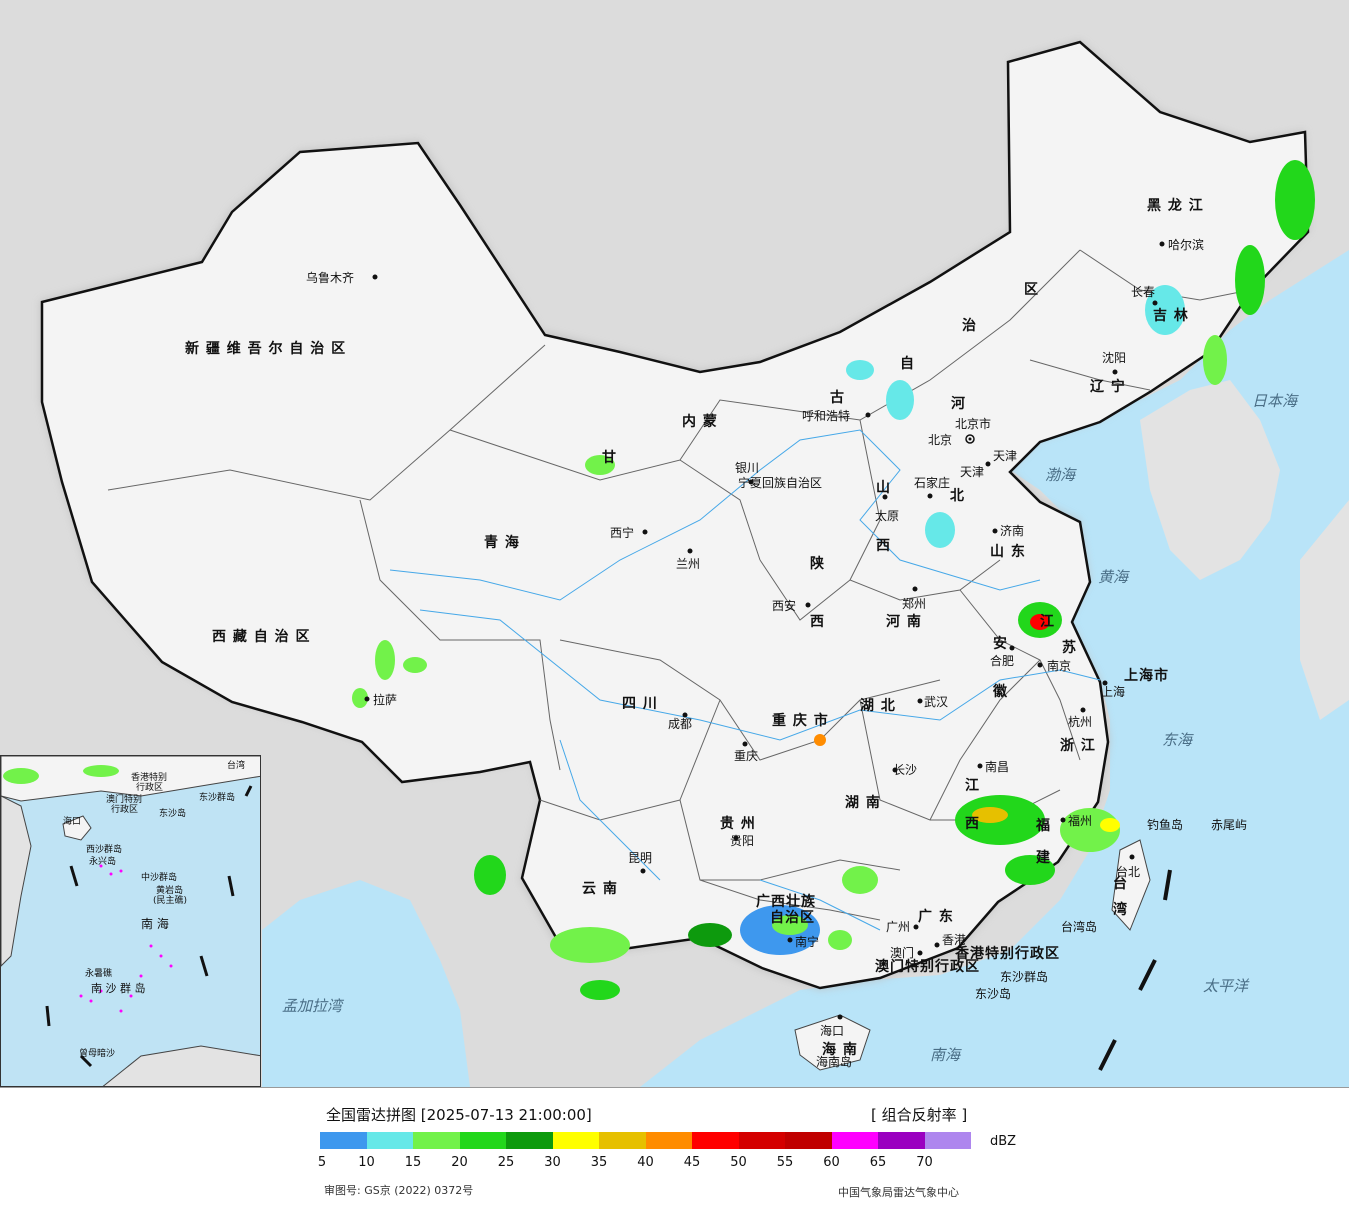  Describe the element at coordinates (640, 704) in the screenshot. I see `province-label: 四 川` at that location.